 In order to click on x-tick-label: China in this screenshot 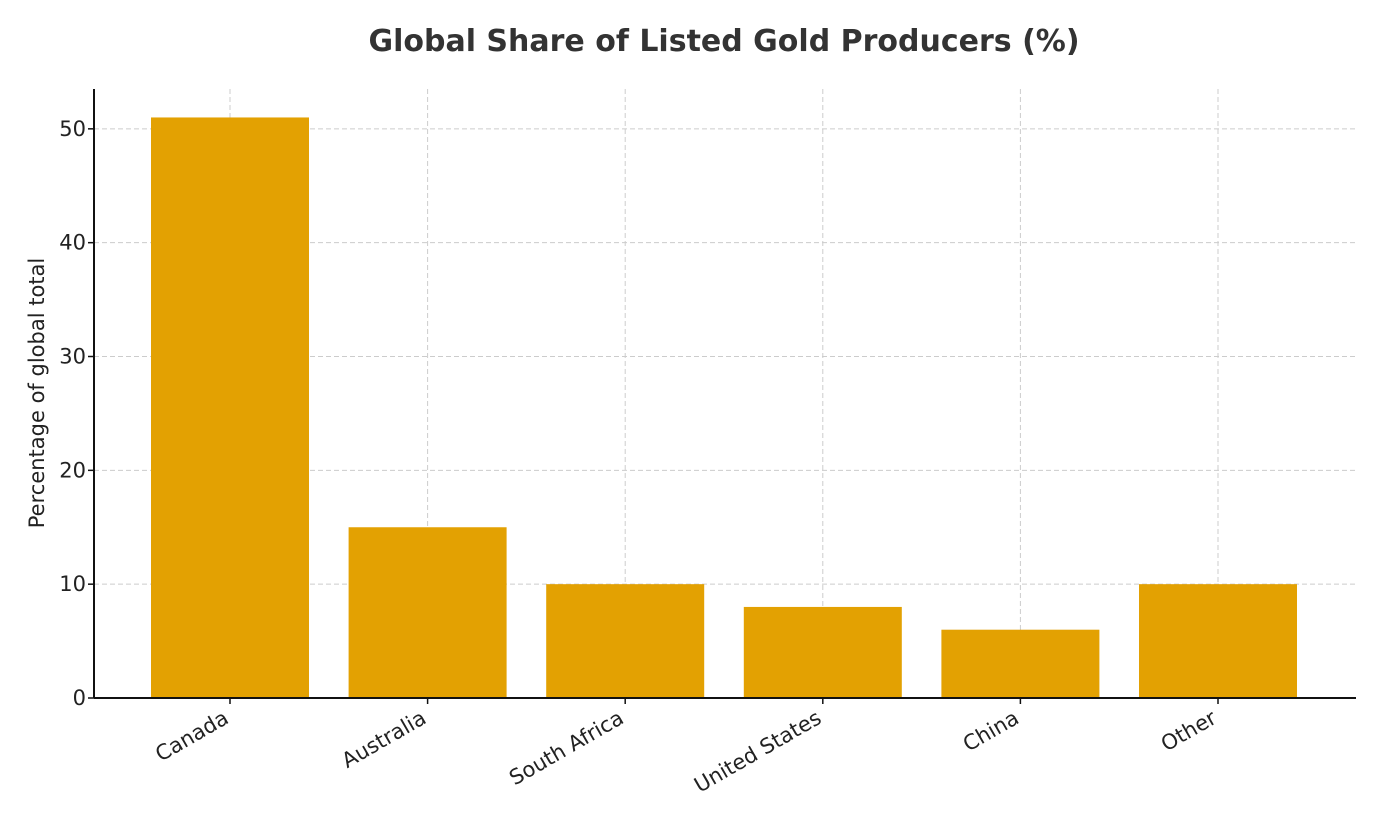, I will do `click(991, 731)`.